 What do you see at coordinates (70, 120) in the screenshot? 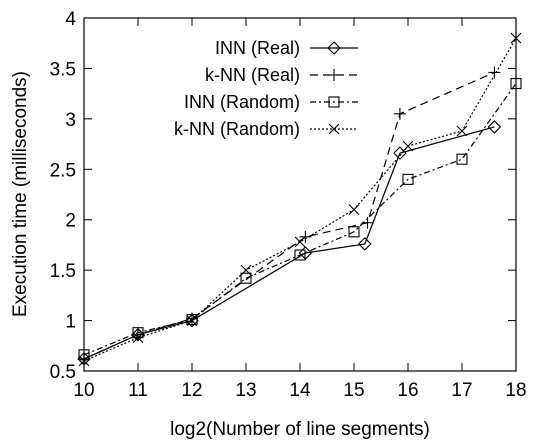
I see `y-tick-label: 3` at bounding box center [70, 120].